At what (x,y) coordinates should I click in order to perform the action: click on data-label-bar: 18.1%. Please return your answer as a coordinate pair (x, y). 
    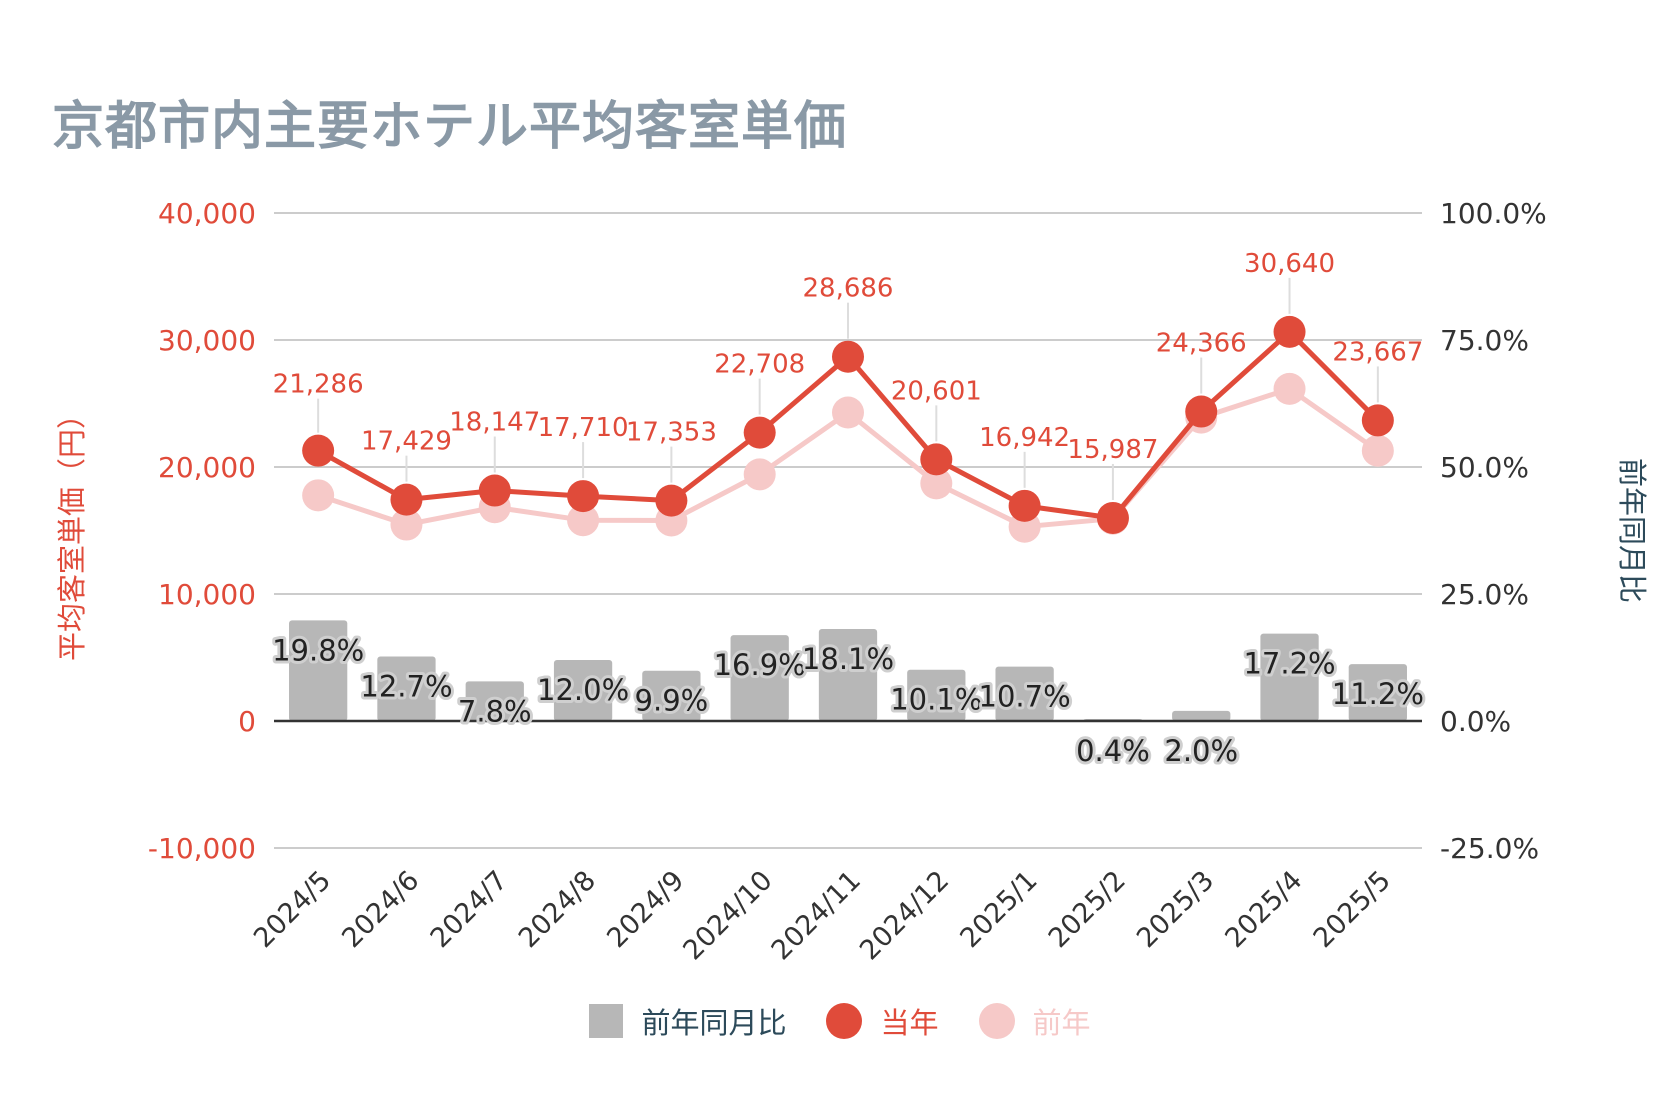
    Looking at the image, I should click on (848, 659).